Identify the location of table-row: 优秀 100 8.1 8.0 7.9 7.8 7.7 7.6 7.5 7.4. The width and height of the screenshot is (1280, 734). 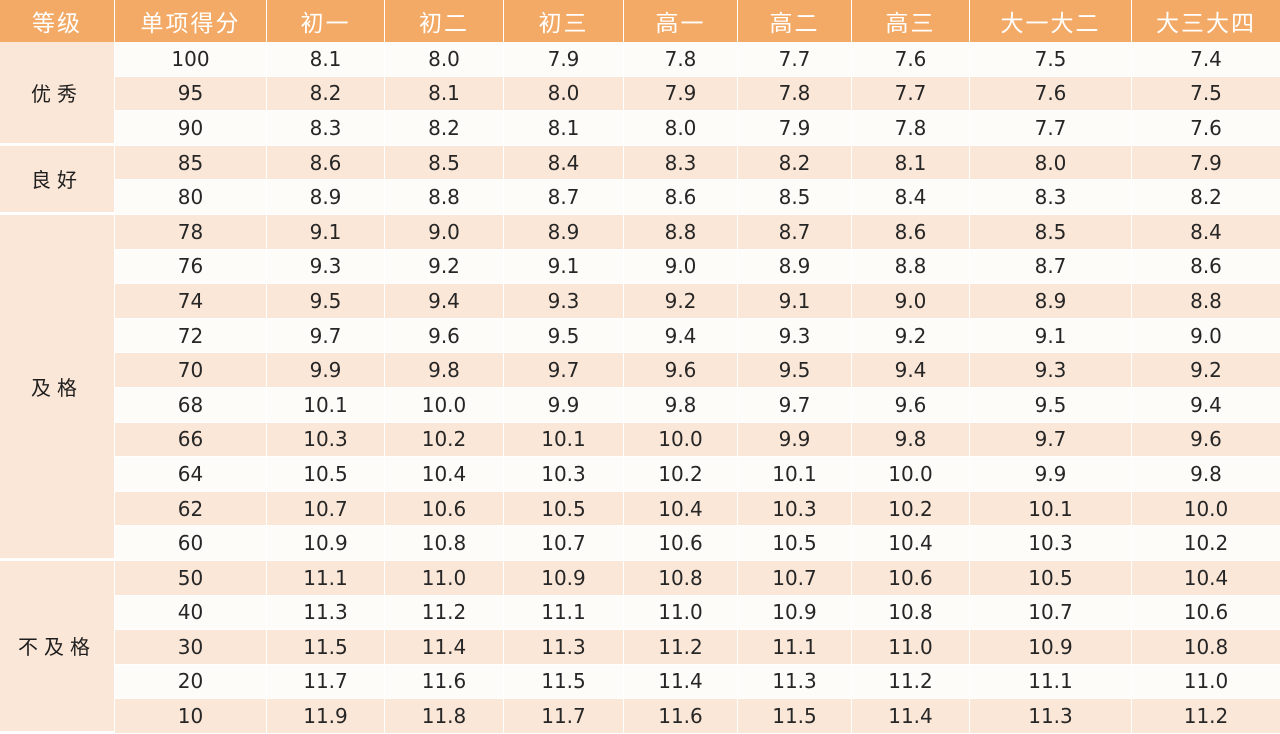
(640, 94).